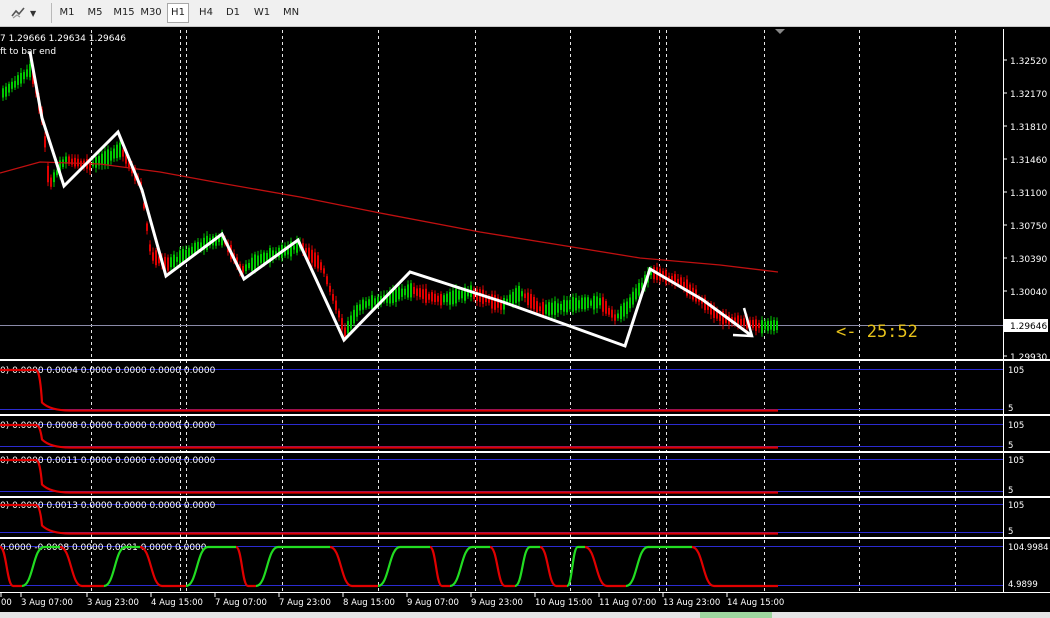  What do you see at coordinates (1023, 585) in the screenshot?
I see `indicator-bottom-level: 4.9899` at bounding box center [1023, 585].